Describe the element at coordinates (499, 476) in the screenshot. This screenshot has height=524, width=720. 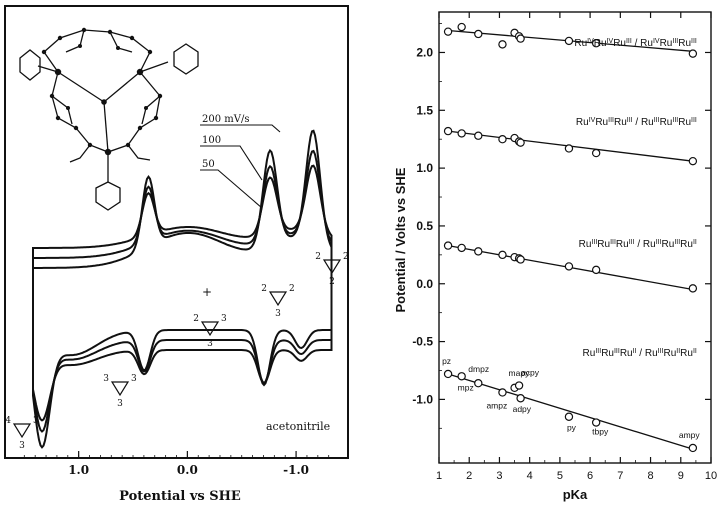
I see `pka-x-tick-label: 3` at that location.